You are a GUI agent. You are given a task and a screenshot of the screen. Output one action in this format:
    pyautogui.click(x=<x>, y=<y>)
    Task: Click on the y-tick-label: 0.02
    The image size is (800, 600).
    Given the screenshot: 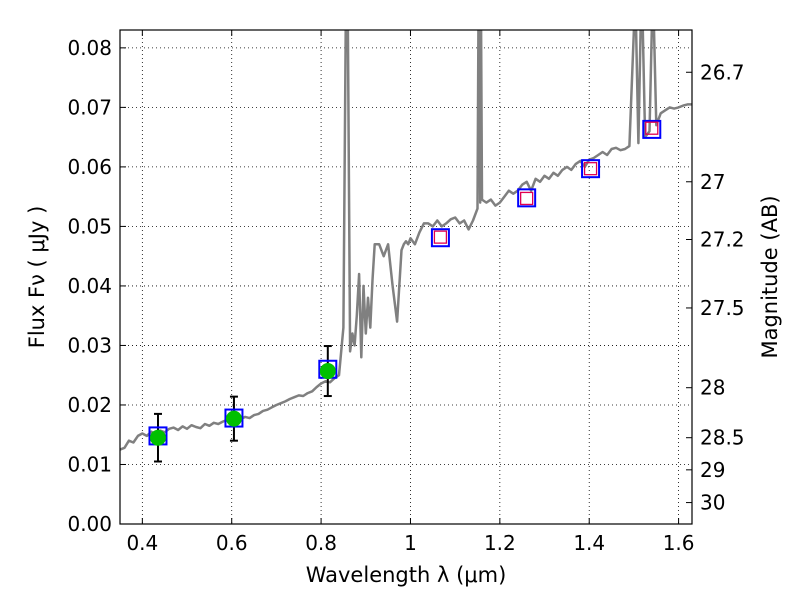 What is the action you would take?
    pyautogui.click(x=89, y=405)
    